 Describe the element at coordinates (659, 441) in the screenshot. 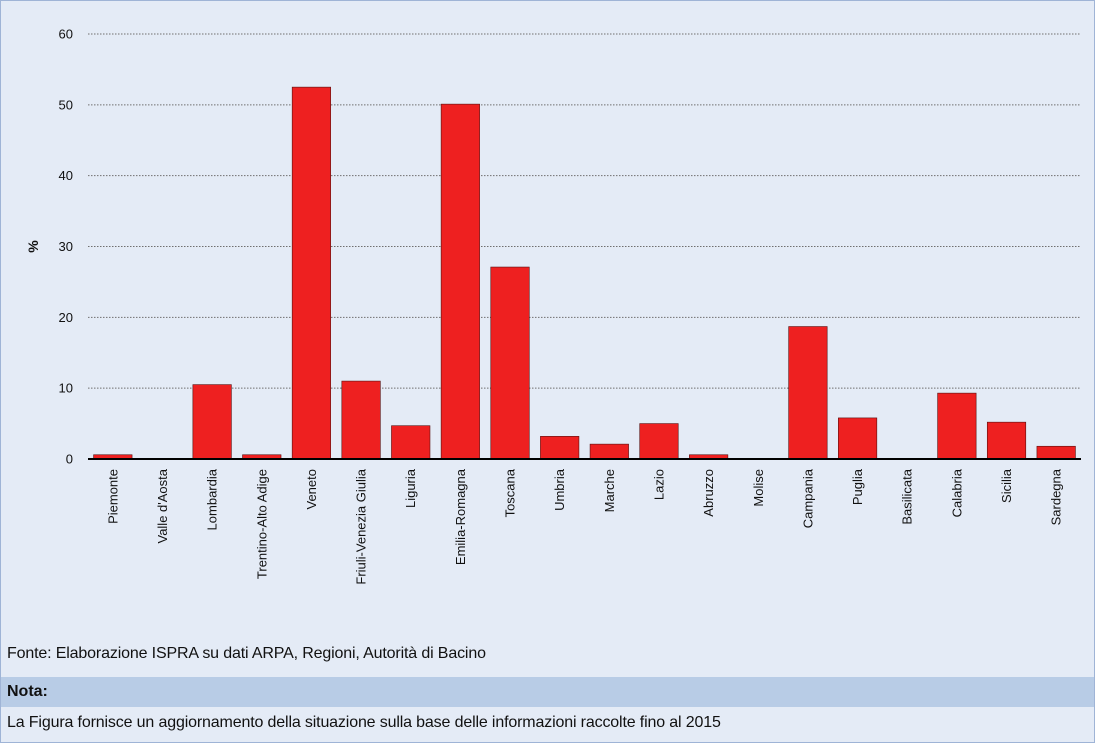

I see `bar-lazio` at that location.